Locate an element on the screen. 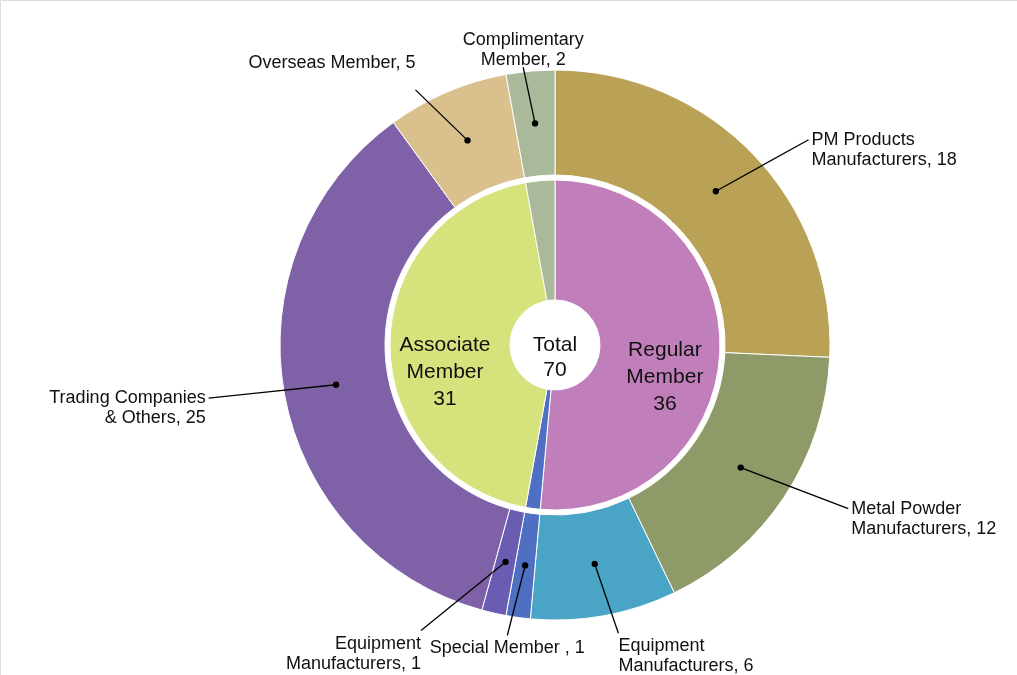  data-label: PM Products Manufacturers, 18 is located at coordinates (884, 148).